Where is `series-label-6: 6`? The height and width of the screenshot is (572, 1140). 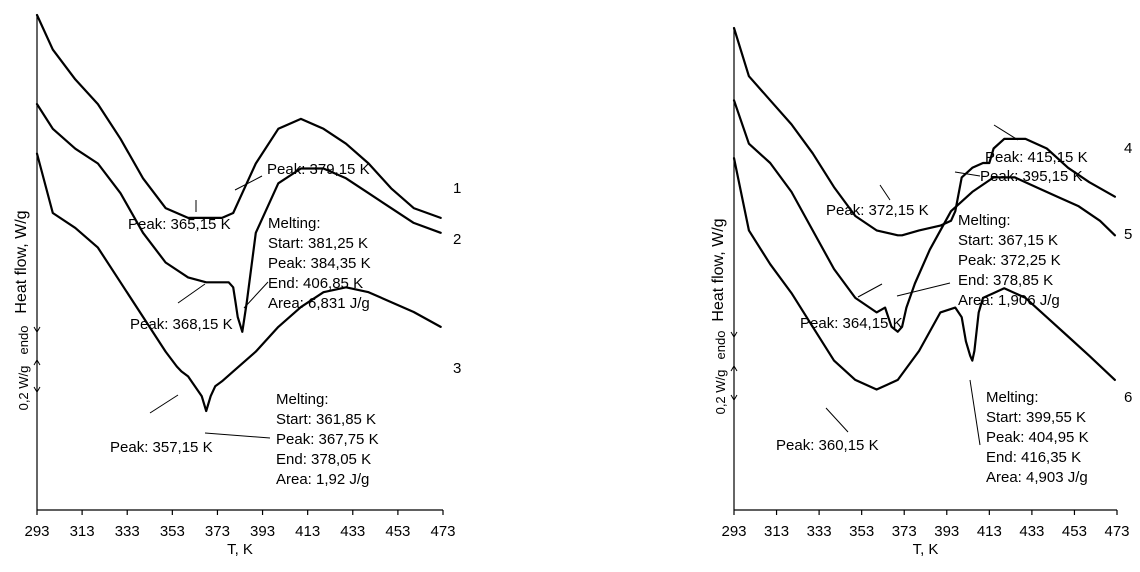 series-label-6: 6 is located at coordinates (1128, 397).